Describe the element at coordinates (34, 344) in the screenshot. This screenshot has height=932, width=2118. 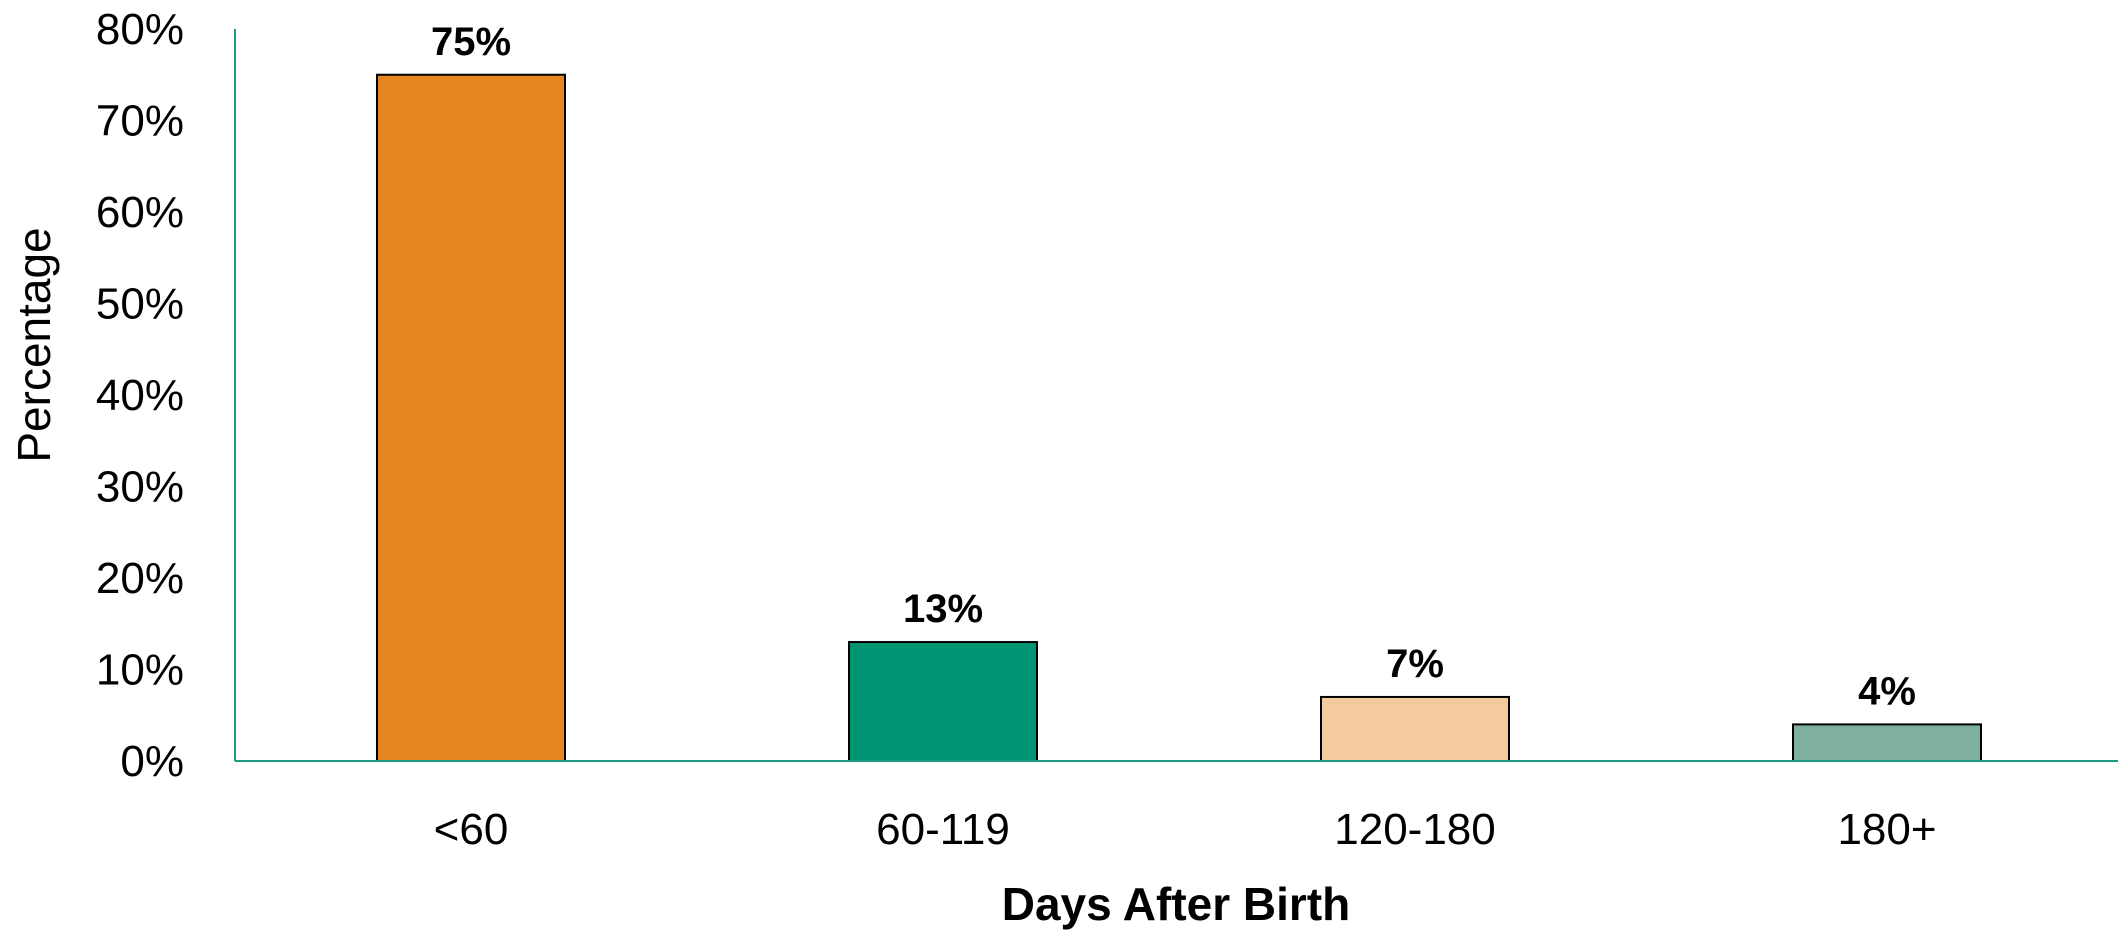
I see `y-axis-title: Percentage` at that location.